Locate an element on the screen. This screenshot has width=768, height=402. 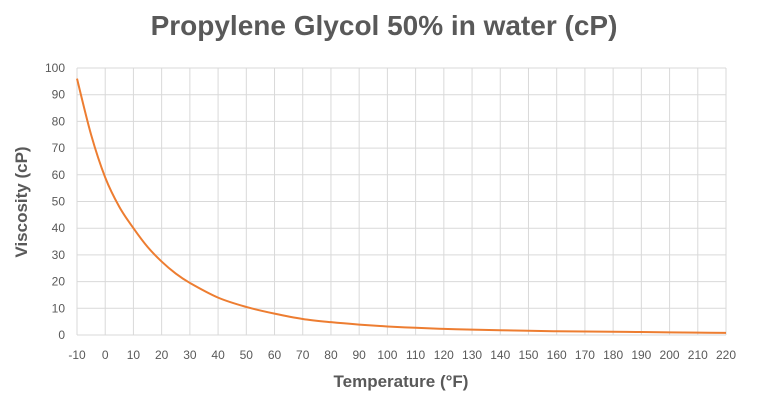
x-tick-label: 40 is located at coordinates (218, 355).